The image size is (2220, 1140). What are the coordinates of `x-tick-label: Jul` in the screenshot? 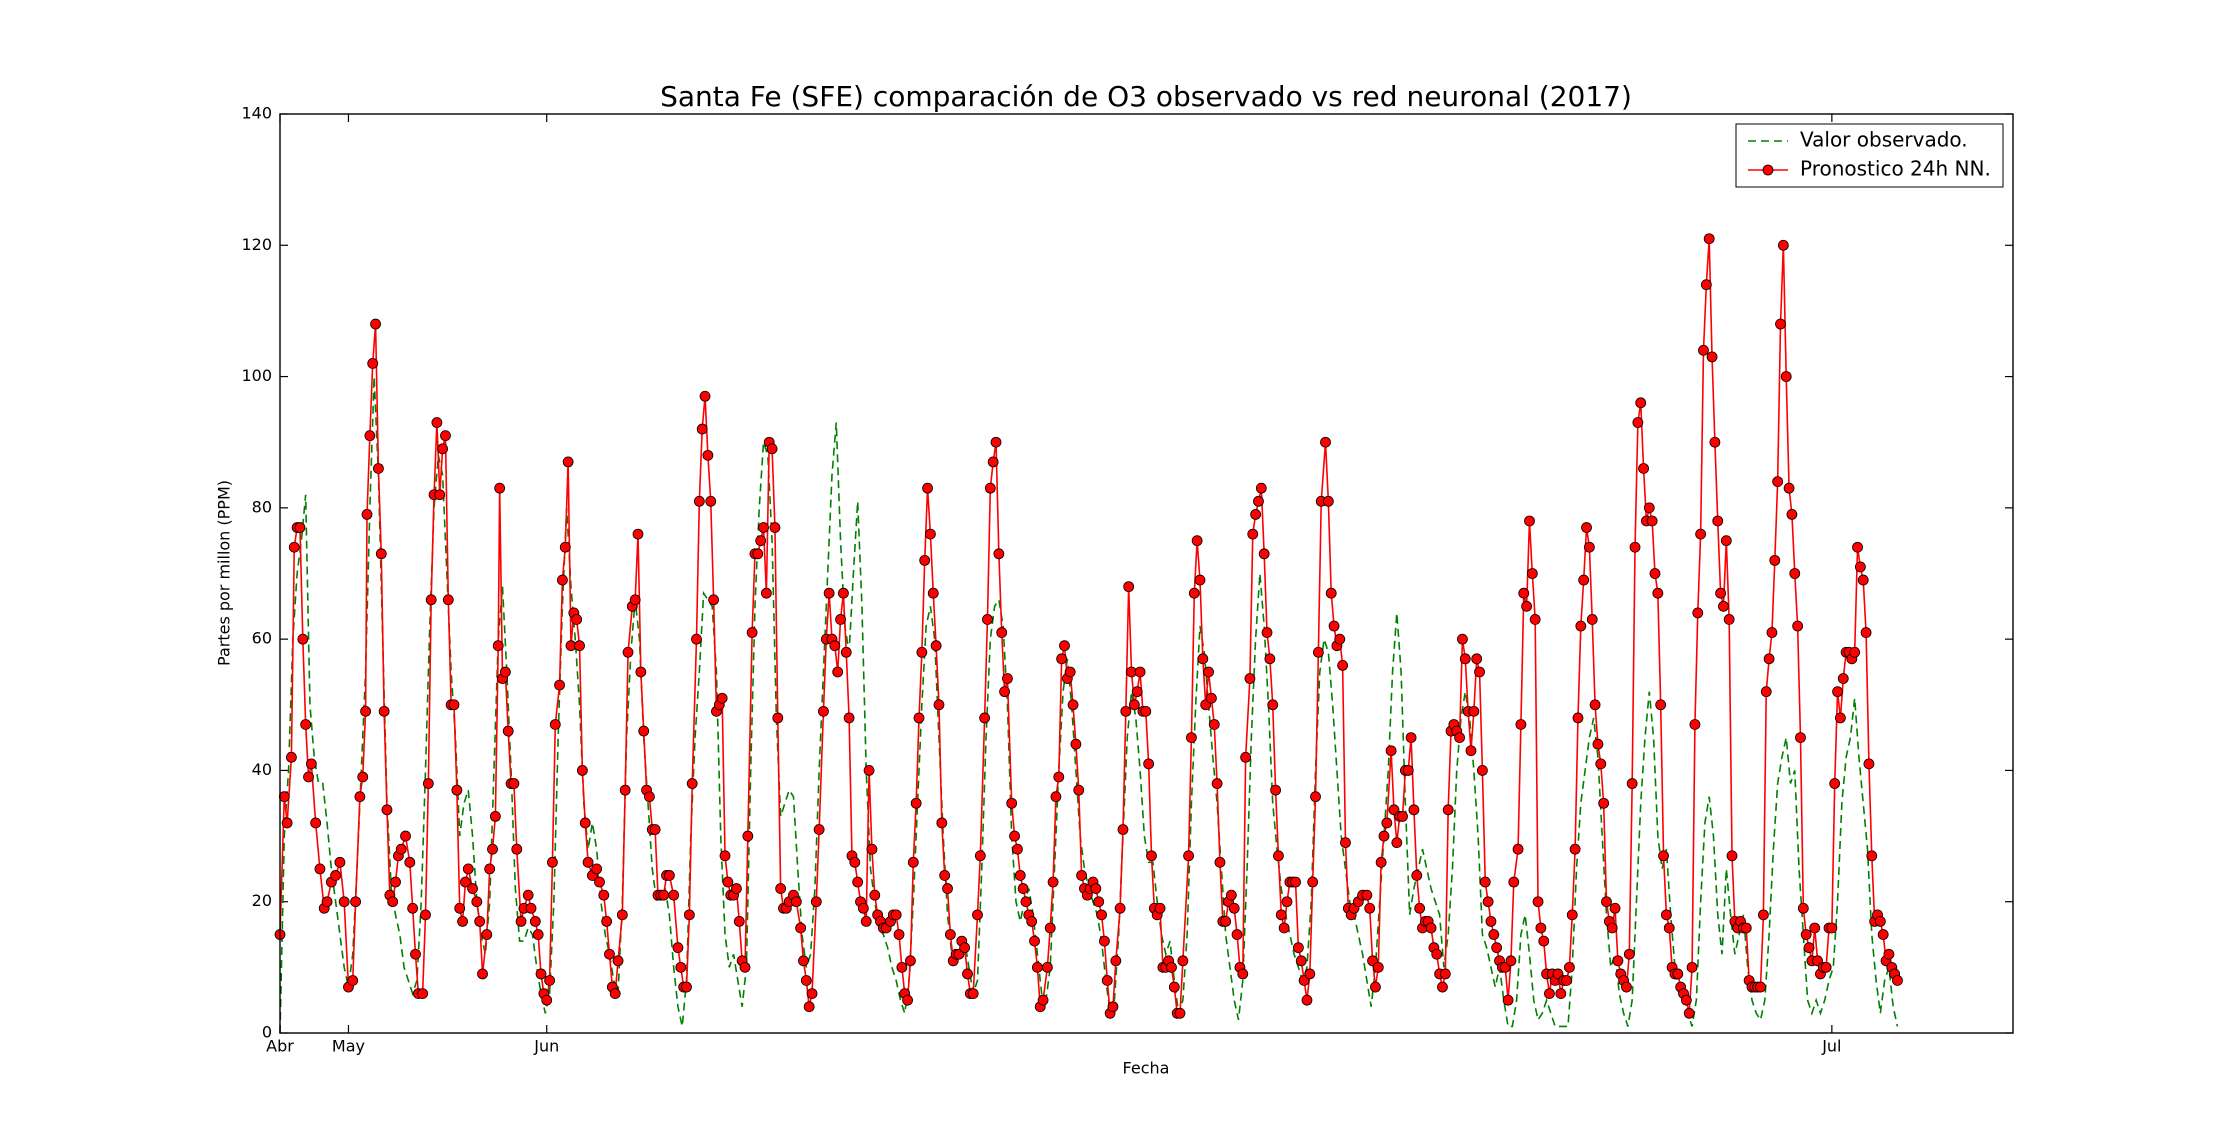 It's located at (1831, 1046).